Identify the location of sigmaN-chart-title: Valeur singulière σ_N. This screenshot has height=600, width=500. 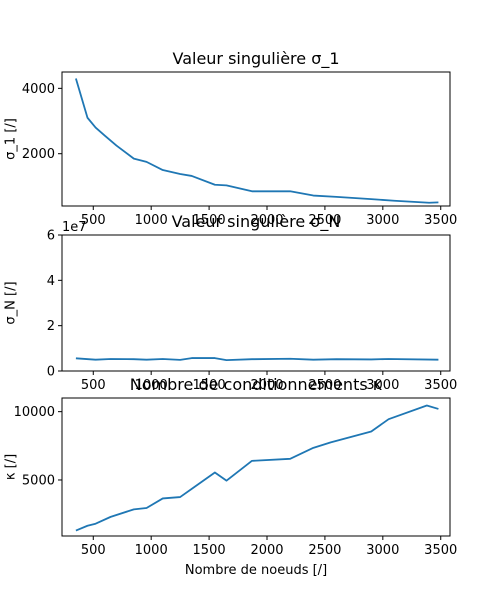
(256, 222).